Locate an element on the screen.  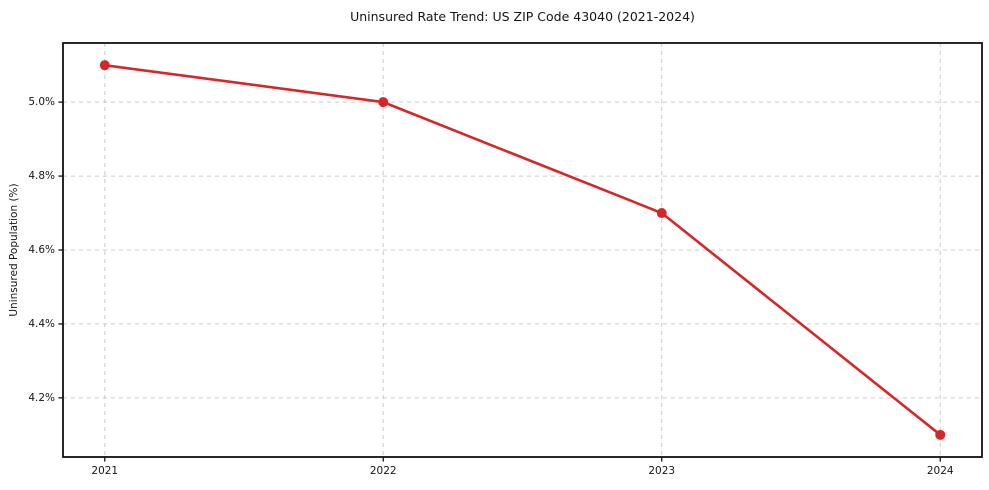
x-tick-label: 2022 is located at coordinates (383, 471).